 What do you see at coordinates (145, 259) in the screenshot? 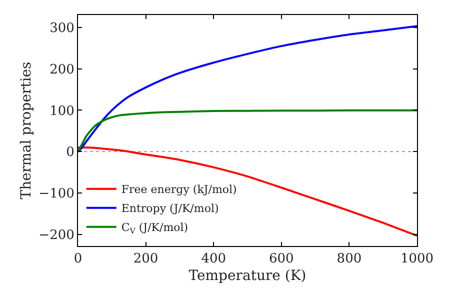
I see `x-tick-label: 200` at bounding box center [145, 259].